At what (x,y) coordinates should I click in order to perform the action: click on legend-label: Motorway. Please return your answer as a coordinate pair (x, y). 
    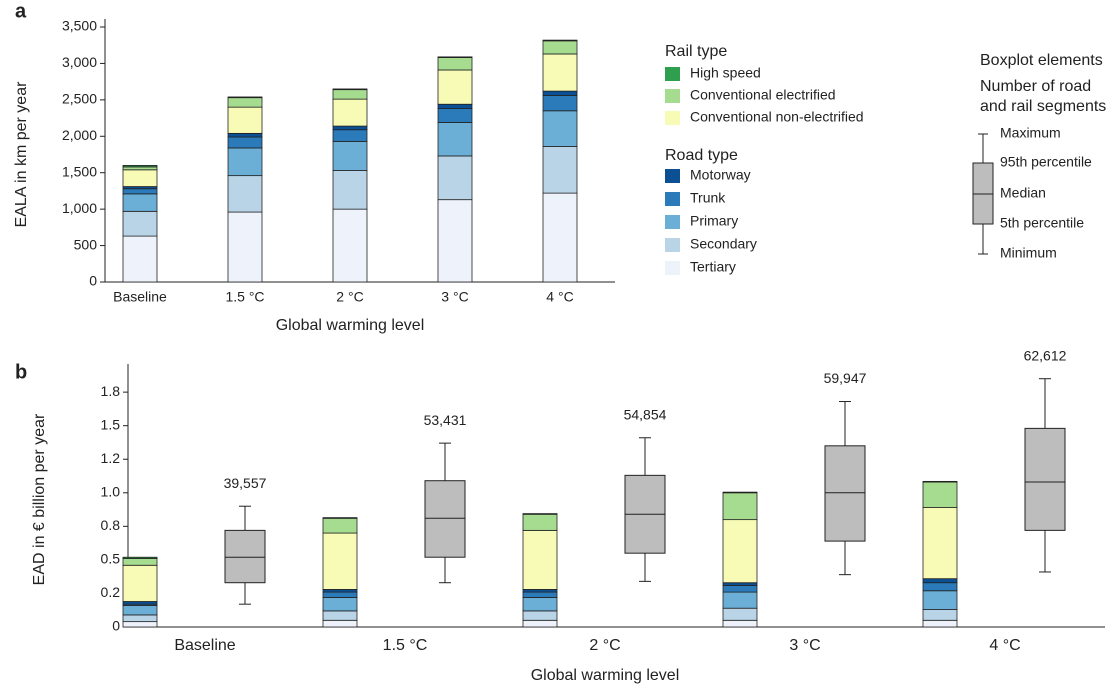
    Looking at the image, I should click on (720, 175).